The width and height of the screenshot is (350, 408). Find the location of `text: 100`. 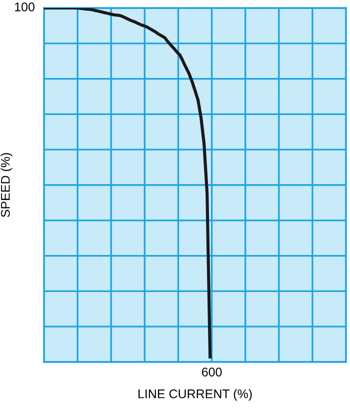

text: 100 is located at coordinates (24, 7).